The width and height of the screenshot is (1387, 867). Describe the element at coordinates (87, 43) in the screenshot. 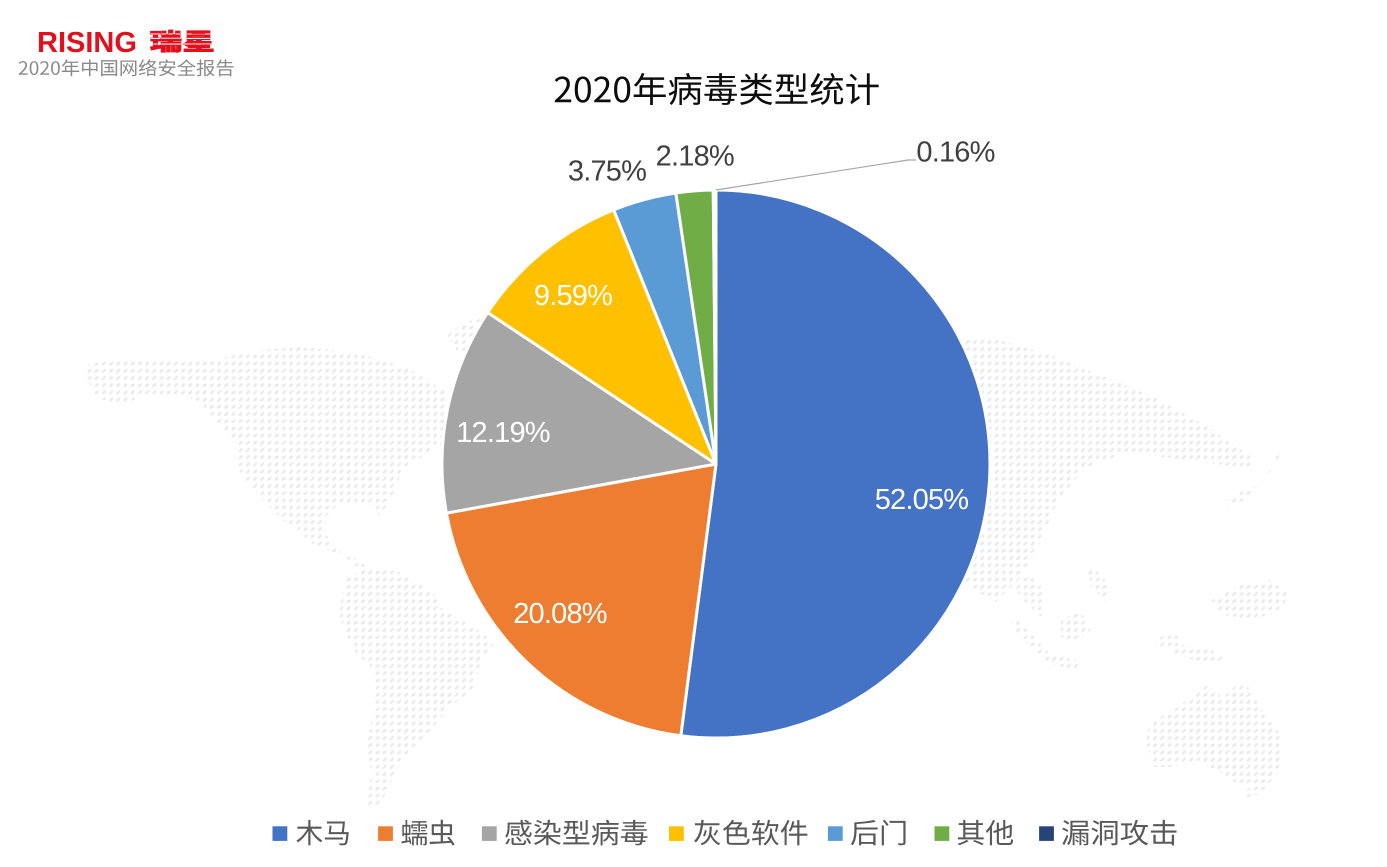

I see `svg-text: RISING` at that location.